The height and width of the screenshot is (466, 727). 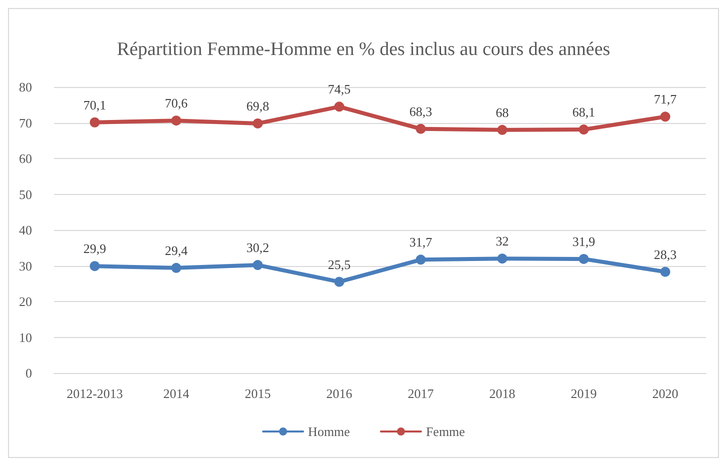 What do you see at coordinates (339, 393) in the screenshot?
I see `x-tick-label: 2016` at bounding box center [339, 393].